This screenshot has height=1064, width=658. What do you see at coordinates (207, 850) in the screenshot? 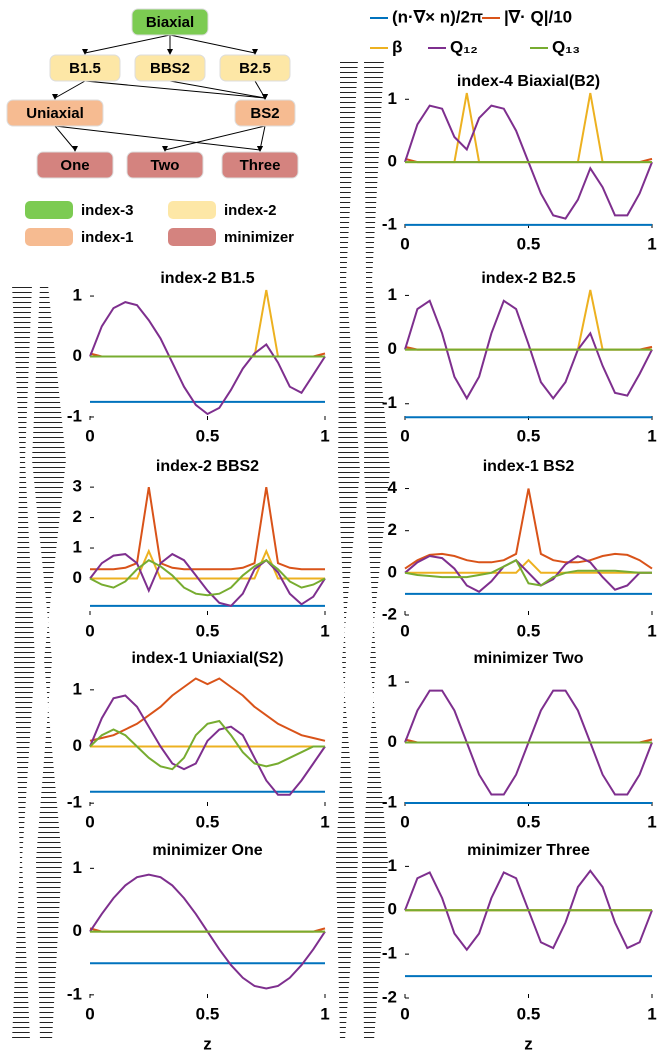
I see `chart-title: minimizer One` at bounding box center [207, 850].